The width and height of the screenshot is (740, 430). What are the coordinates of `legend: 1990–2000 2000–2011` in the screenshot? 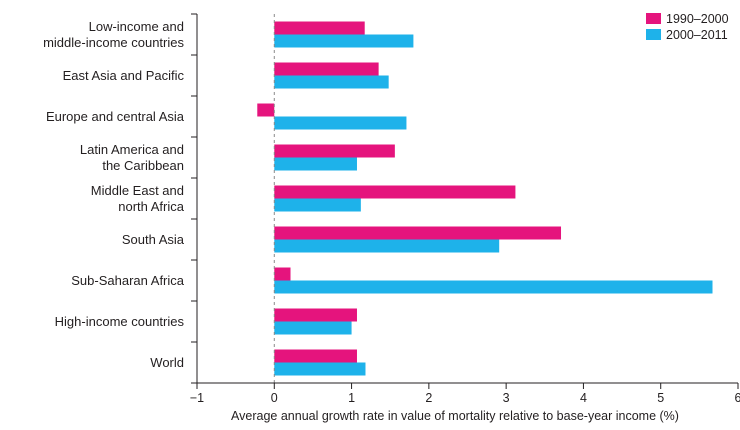 It's located at (687, 27).